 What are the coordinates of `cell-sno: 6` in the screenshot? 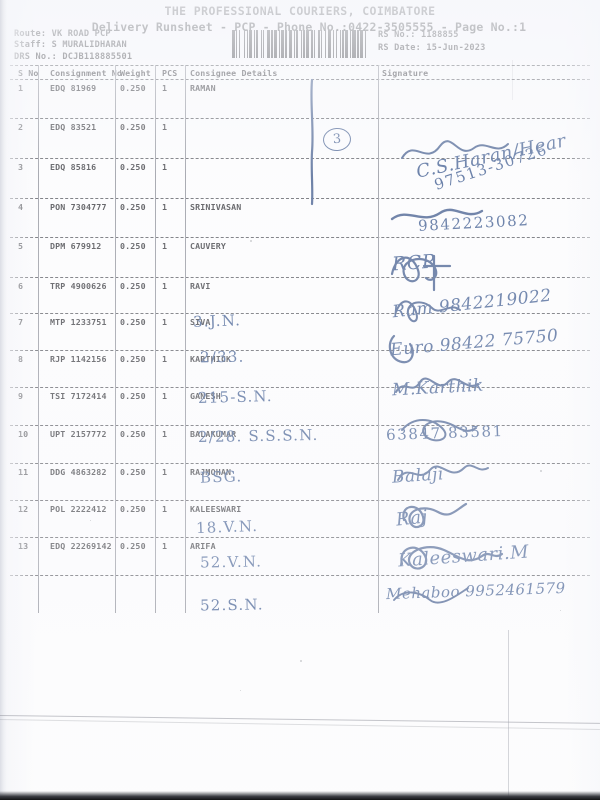 It's located at (21, 286).